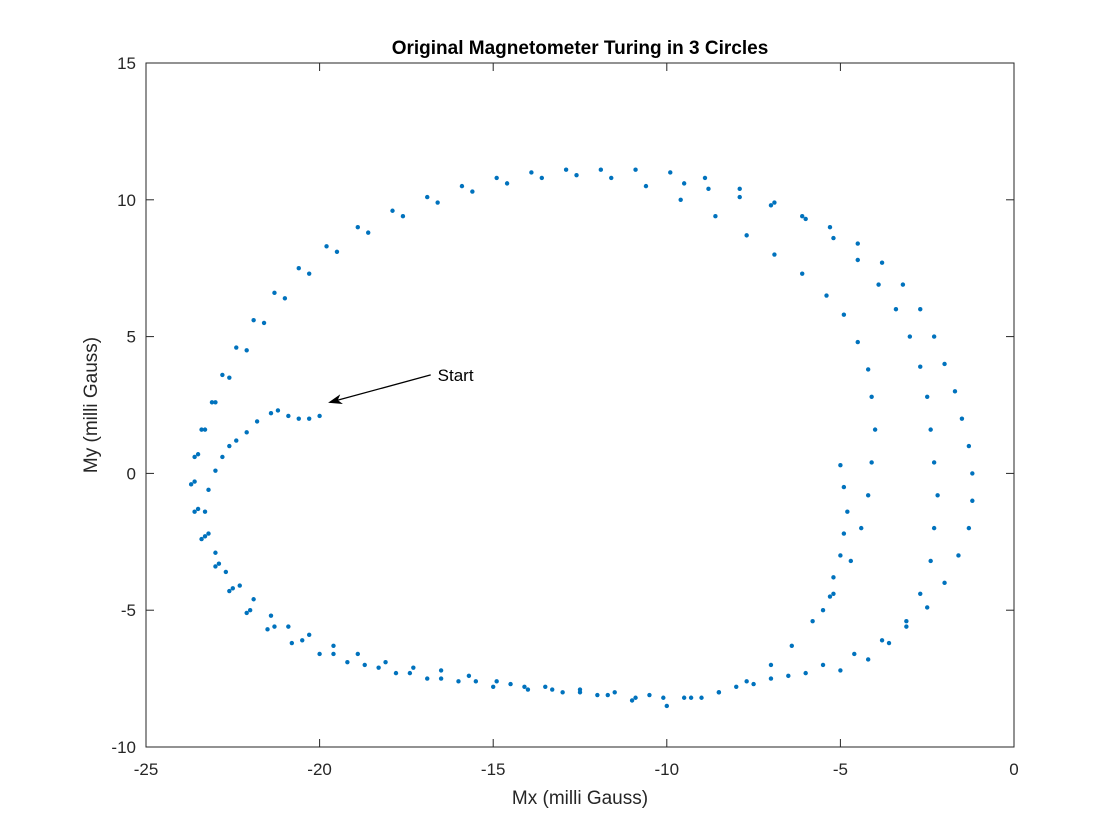 The width and height of the screenshot is (1120, 840). I want to click on y-tick-label: 10, so click(126, 200).